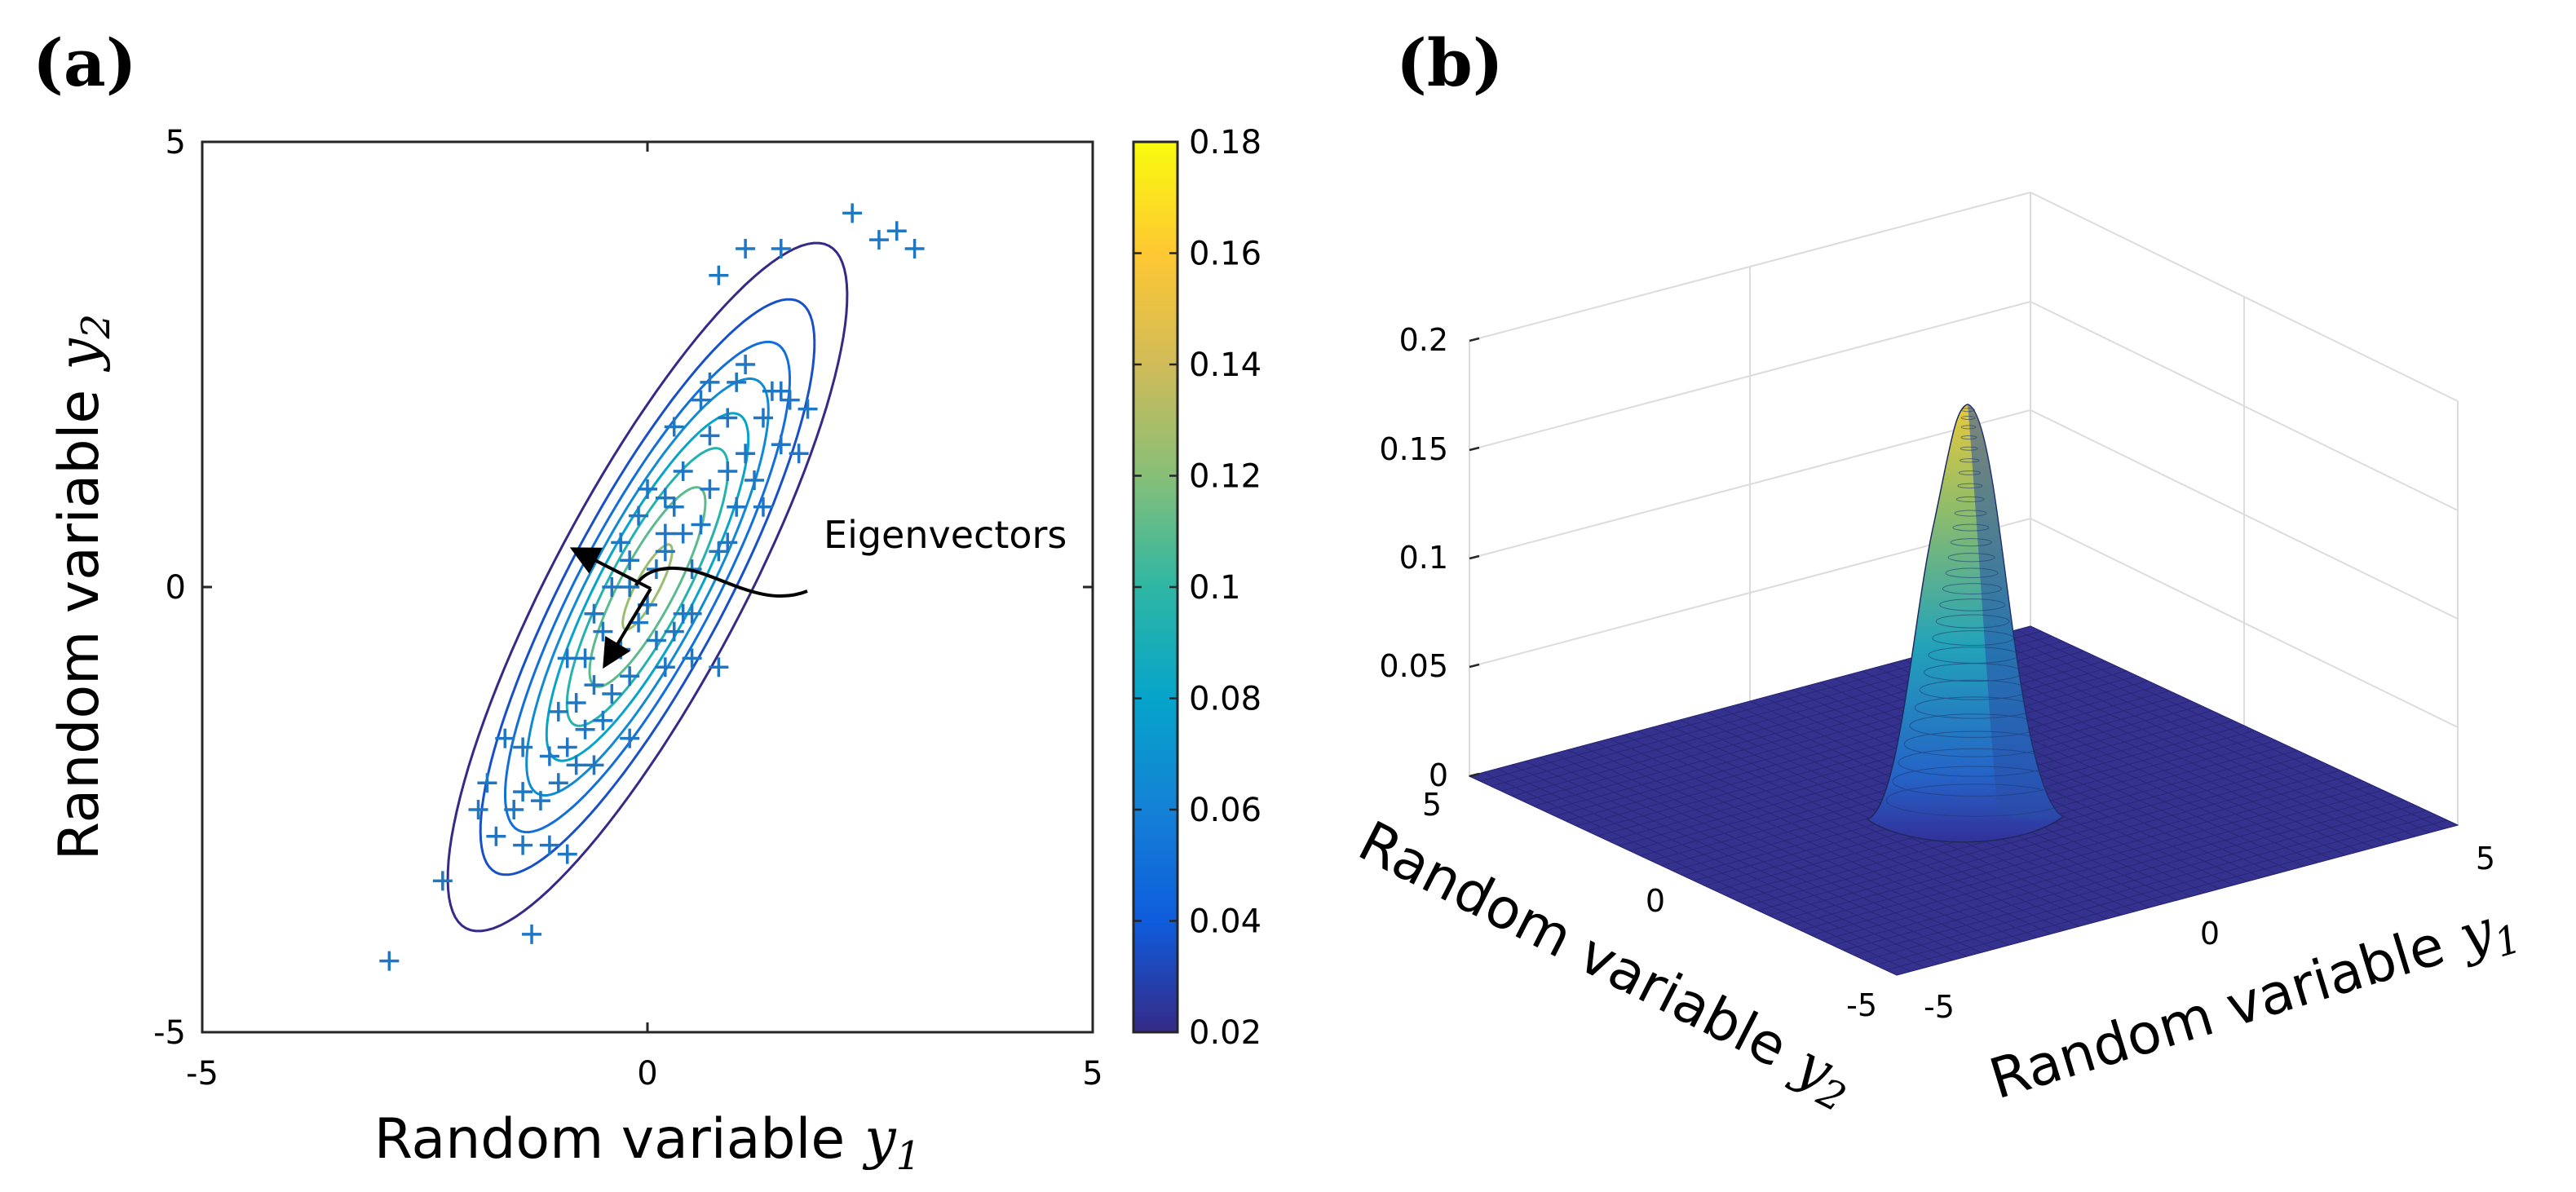 The image size is (2576, 1192). Describe the element at coordinates (1423, 340) in the screenshot. I see `z-tick-b: 0.2` at that location.